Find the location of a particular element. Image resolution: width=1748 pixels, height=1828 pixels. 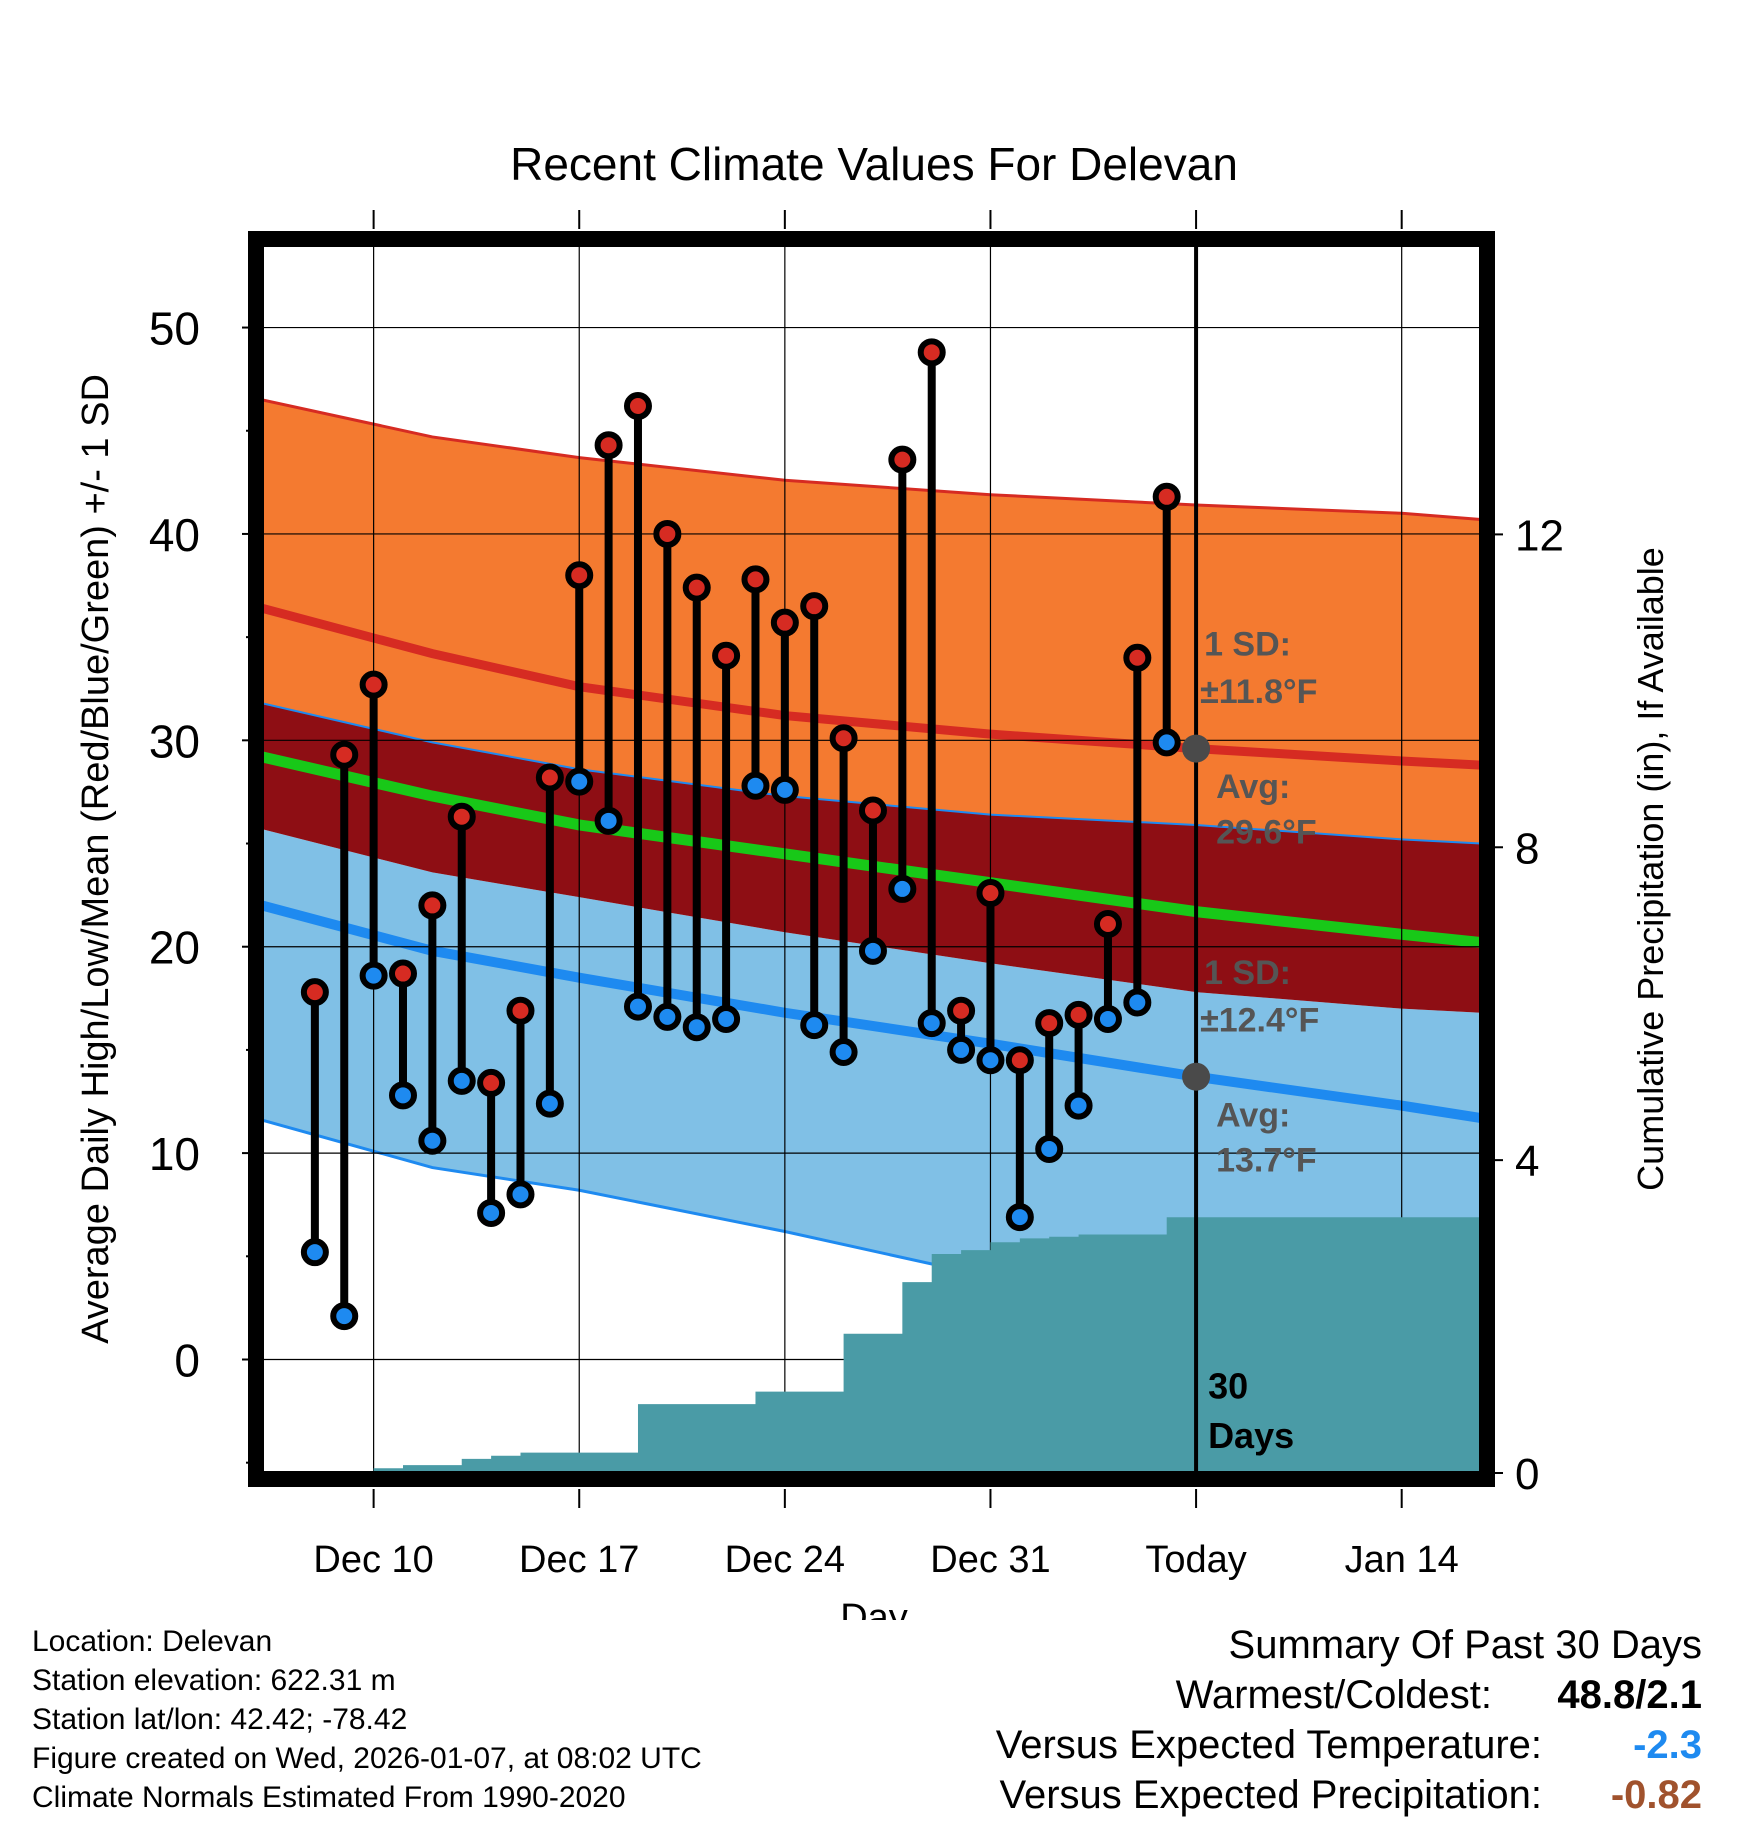

summary-row-vs-temp: Versus Expected Temperature: -2.3 is located at coordinates (1252, 1745).